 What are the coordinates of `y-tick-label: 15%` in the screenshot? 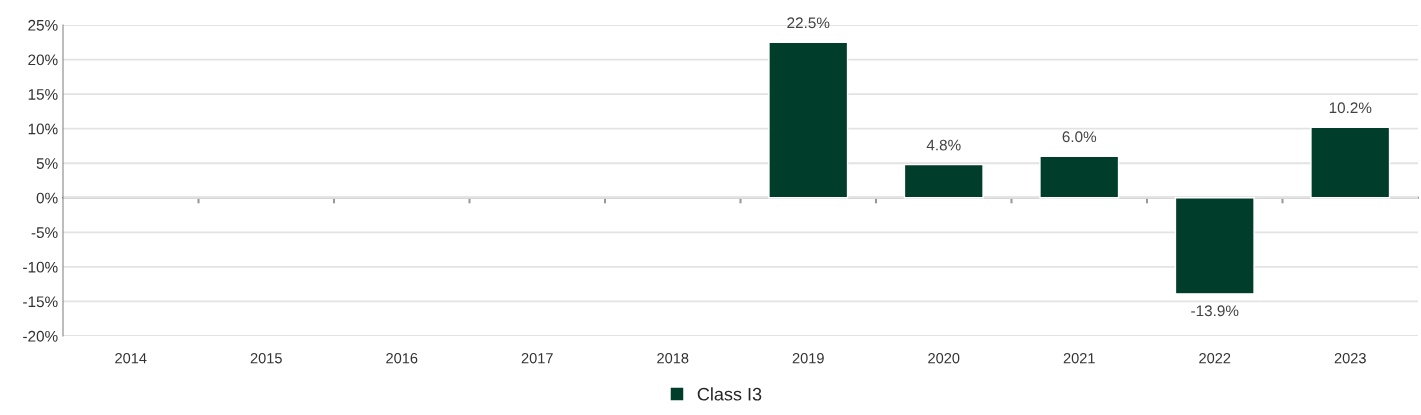 It's located at (43, 94).